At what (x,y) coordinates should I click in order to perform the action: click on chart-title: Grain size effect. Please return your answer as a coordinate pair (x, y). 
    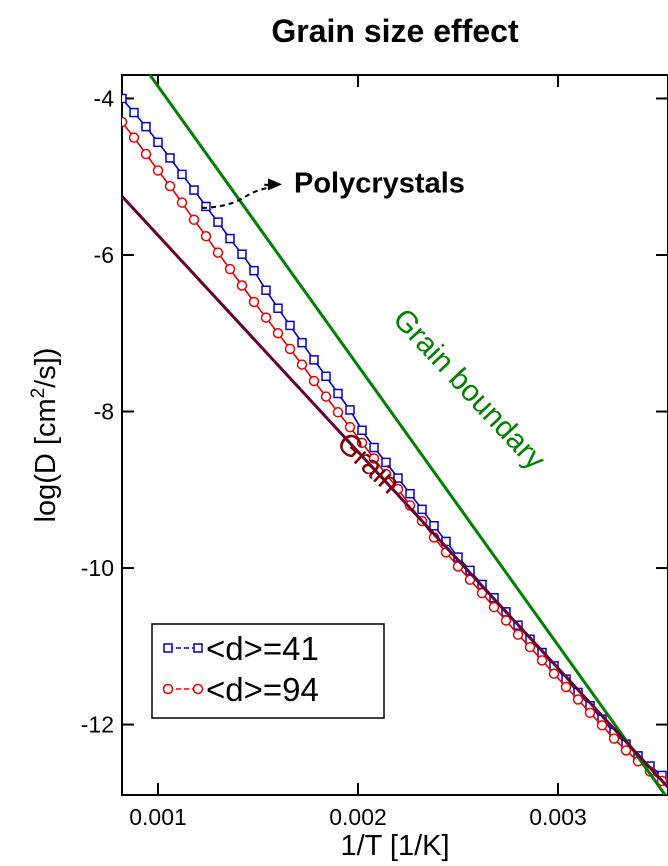
    Looking at the image, I should click on (395, 31).